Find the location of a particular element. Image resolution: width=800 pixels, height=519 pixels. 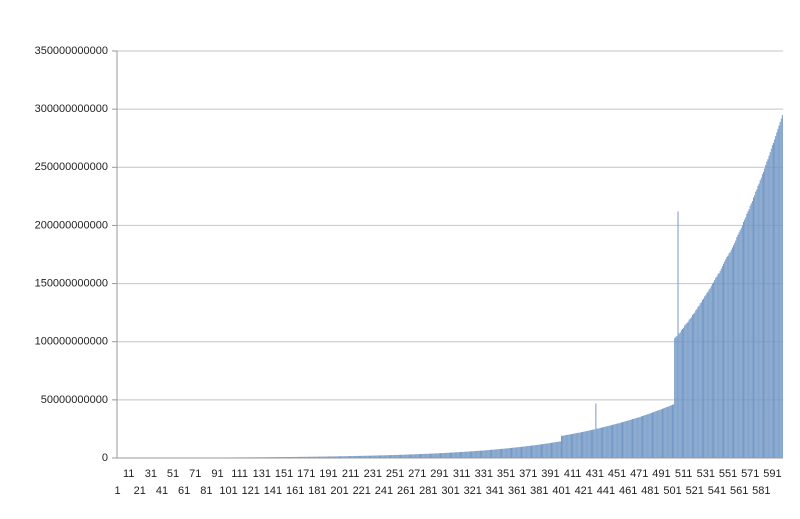

x-tick-label: 301 is located at coordinates (450, 491).